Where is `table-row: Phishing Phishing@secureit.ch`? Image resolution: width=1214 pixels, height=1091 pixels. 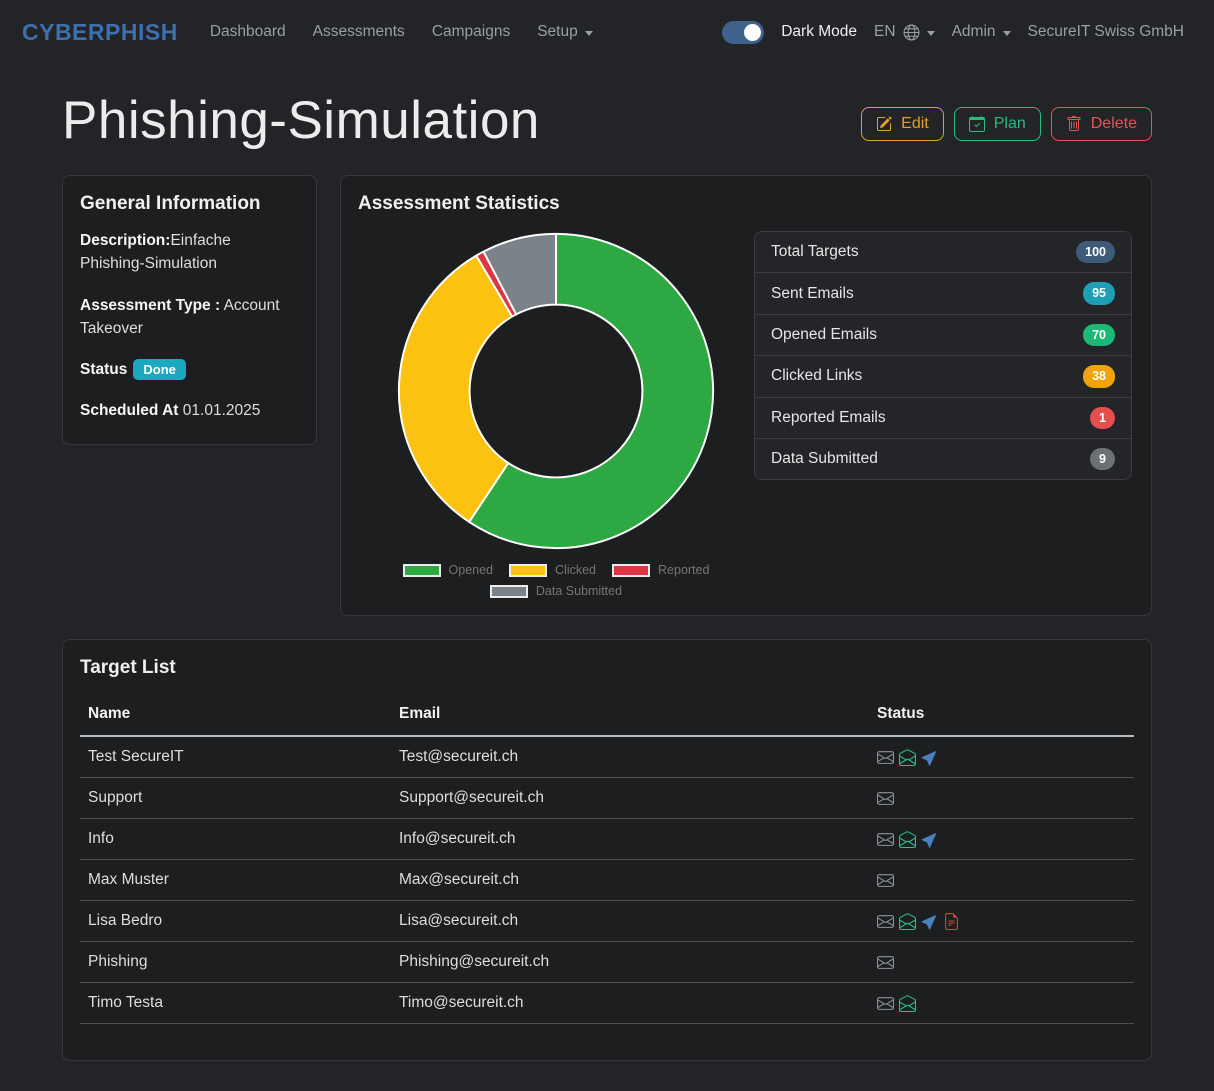 table-row: Phishing Phishing@secureit.ch is located at coordinates (607, 962).